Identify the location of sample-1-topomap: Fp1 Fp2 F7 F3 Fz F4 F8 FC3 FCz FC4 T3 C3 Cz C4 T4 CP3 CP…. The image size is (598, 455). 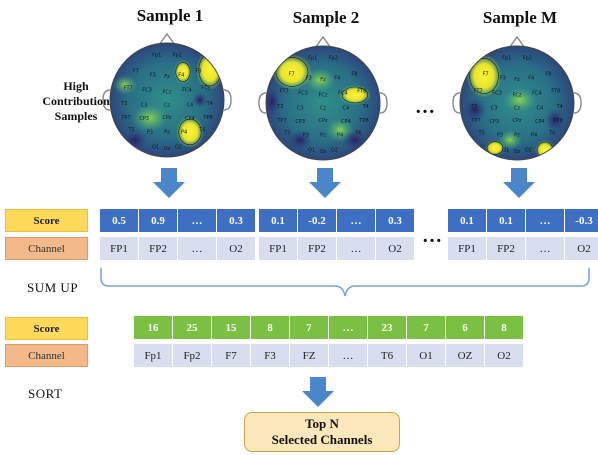
(167, 95).